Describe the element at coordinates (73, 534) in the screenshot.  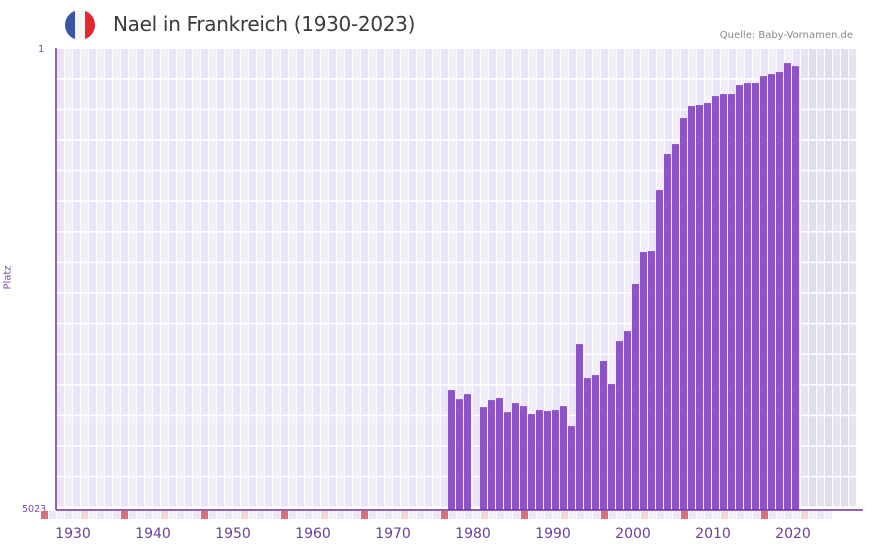
I see `x-tick-label: 1930` at that location.